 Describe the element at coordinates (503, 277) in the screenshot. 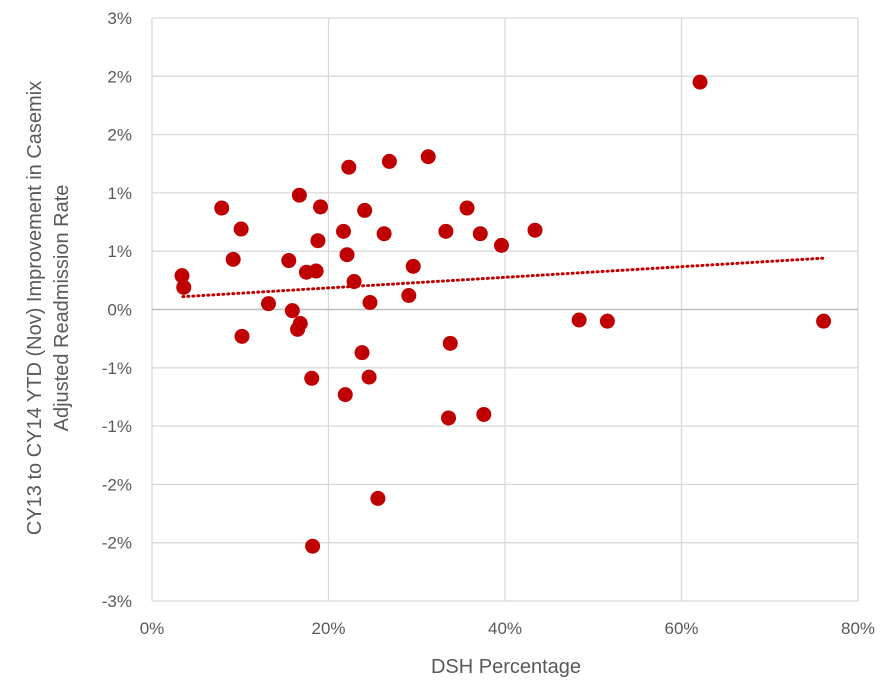

I see `trendline` at that location.